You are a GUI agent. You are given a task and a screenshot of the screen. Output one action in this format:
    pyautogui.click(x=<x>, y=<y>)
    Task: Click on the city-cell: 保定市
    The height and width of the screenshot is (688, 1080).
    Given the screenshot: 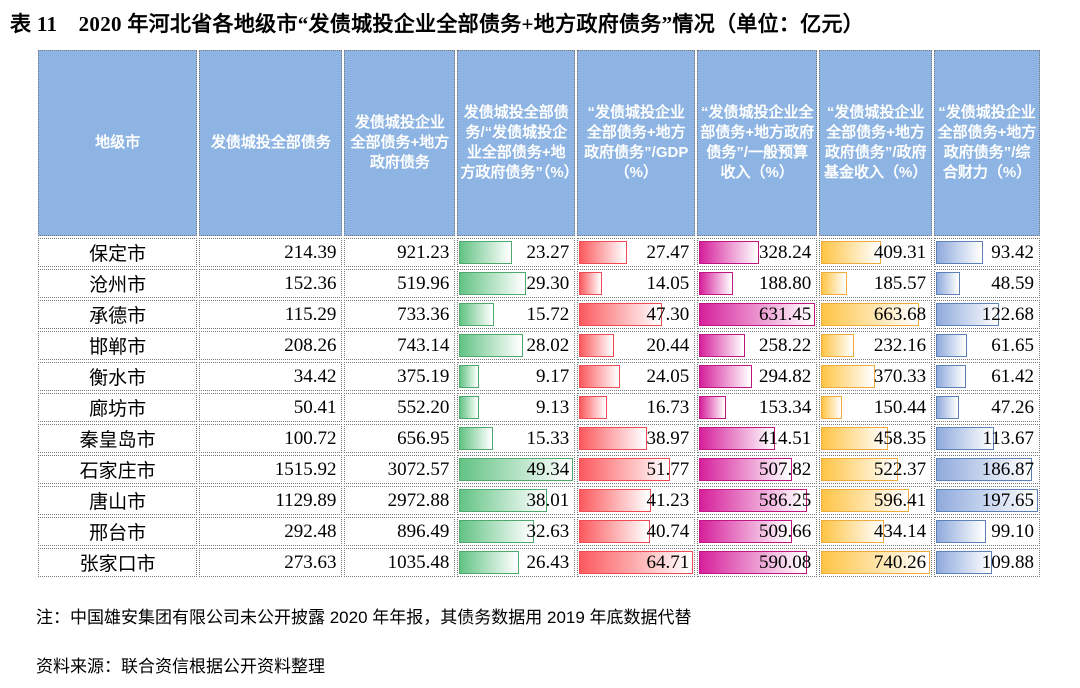 What is the action you would take?
    pyautogui.click(x=118, y=252)
    